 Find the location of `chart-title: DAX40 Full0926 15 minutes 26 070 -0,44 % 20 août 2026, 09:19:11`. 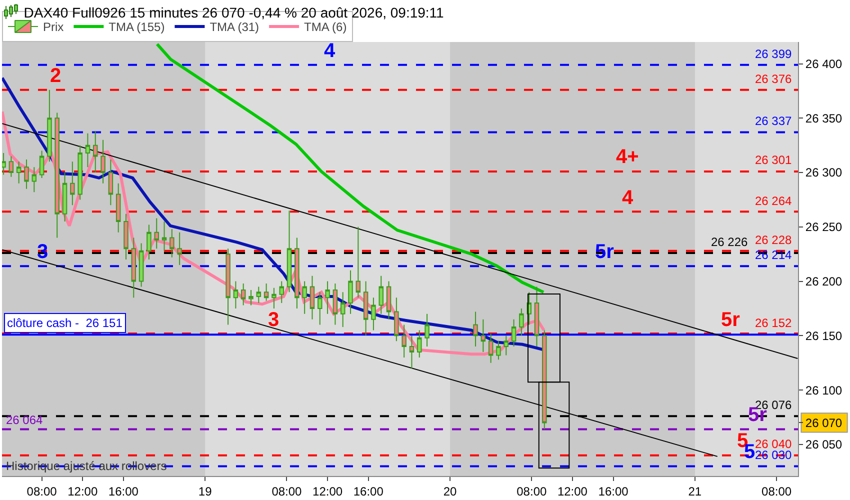

chart-title: DAX40 Full0926 15 minutes 26 070 -0,44 % 20 août 2026, 09:19:11 is located at coordinates (234, 12).